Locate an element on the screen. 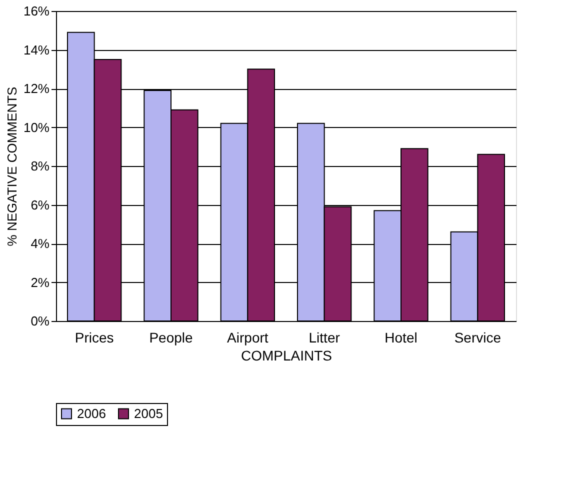 This screenshot has height=477, width=577. y-tick-label: 2% is located at coordinates (40, 282).